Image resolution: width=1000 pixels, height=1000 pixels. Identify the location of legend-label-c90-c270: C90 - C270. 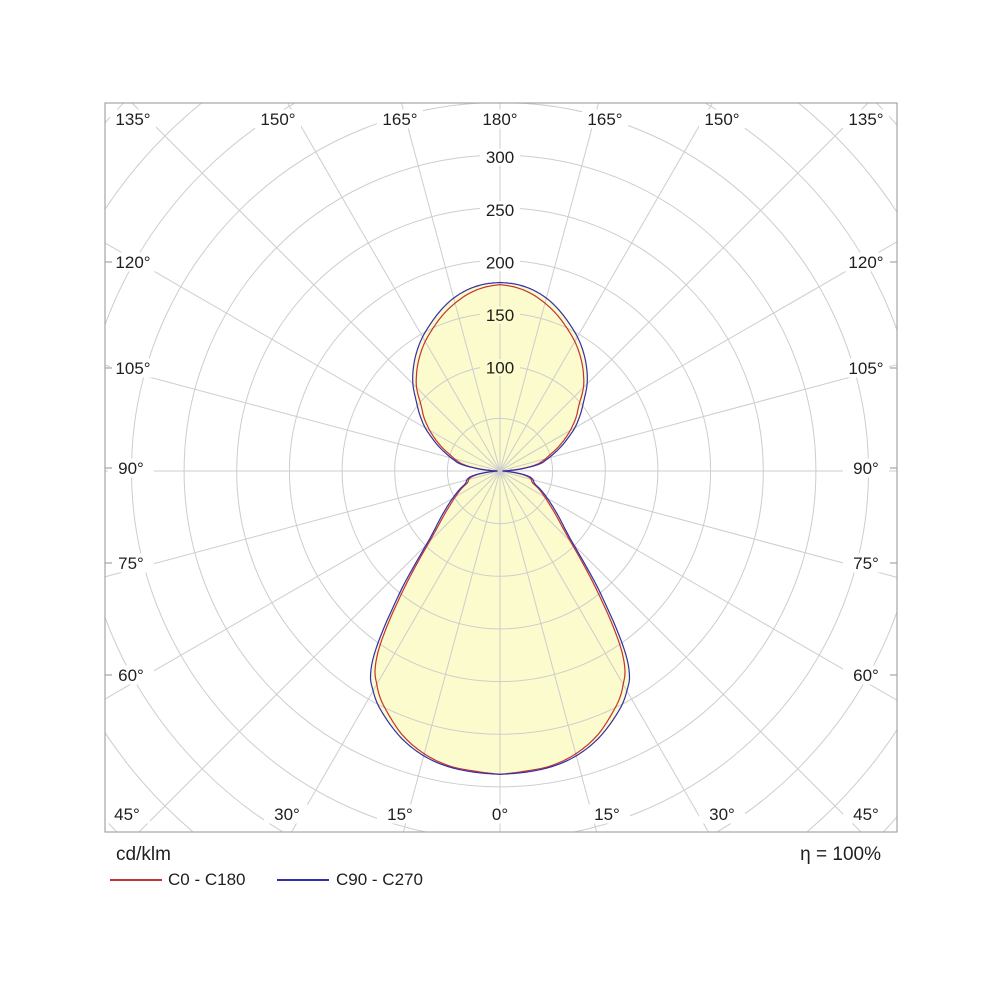
(379, 879).